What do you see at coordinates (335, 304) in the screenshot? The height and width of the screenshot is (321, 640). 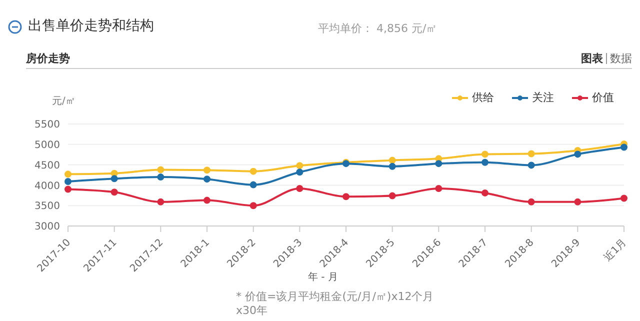 I see `text: * 价值=该月平均租金(元/月/㎡)x12个月x30年` at bounding box center [335, 304].